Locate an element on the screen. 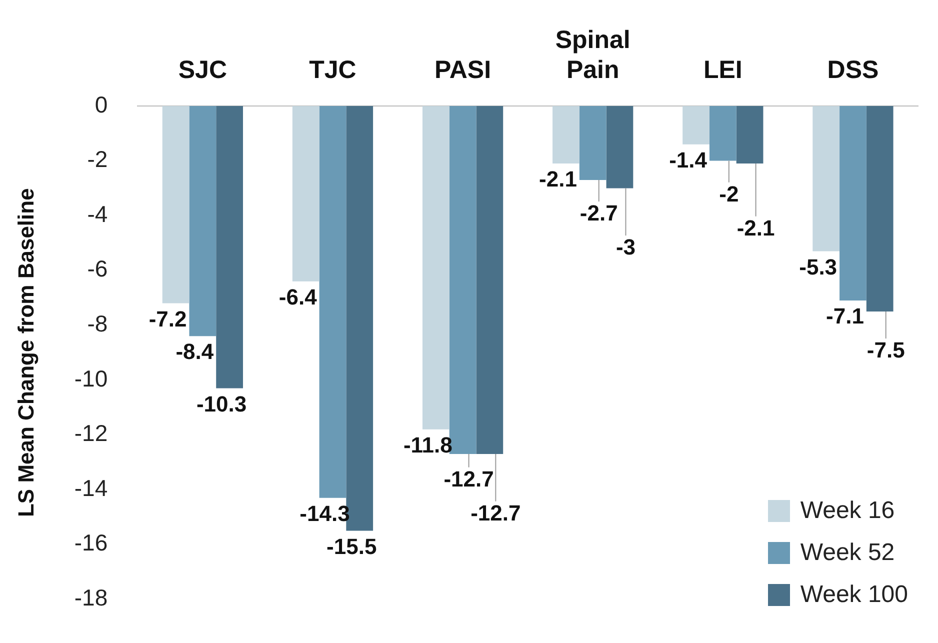 Image resolution: width=938 pixels, height=643 pixels. y-tick-label: -2 is located at coordinates (97, 159).